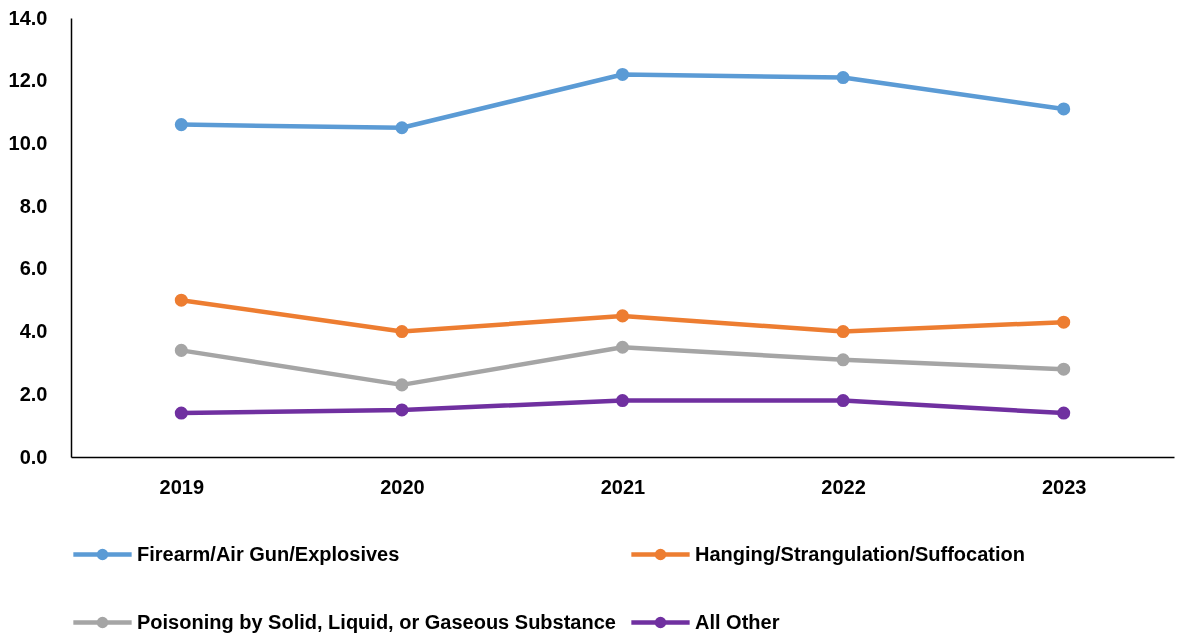  Describe the element at coordinates (737, 621) in the screenshot. I see `legend-label: All Other` at that location.